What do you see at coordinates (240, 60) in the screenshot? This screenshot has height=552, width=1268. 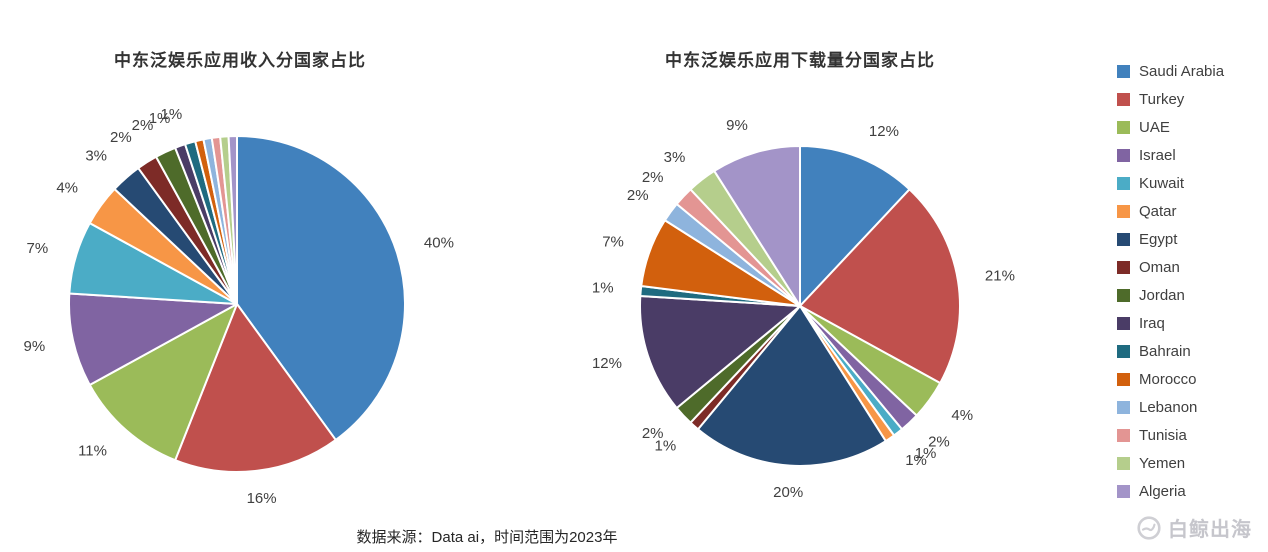 I see `revenue-chart-title: 中东泛娱乐应用收入分国家占比` at bounding box center [240, 60].